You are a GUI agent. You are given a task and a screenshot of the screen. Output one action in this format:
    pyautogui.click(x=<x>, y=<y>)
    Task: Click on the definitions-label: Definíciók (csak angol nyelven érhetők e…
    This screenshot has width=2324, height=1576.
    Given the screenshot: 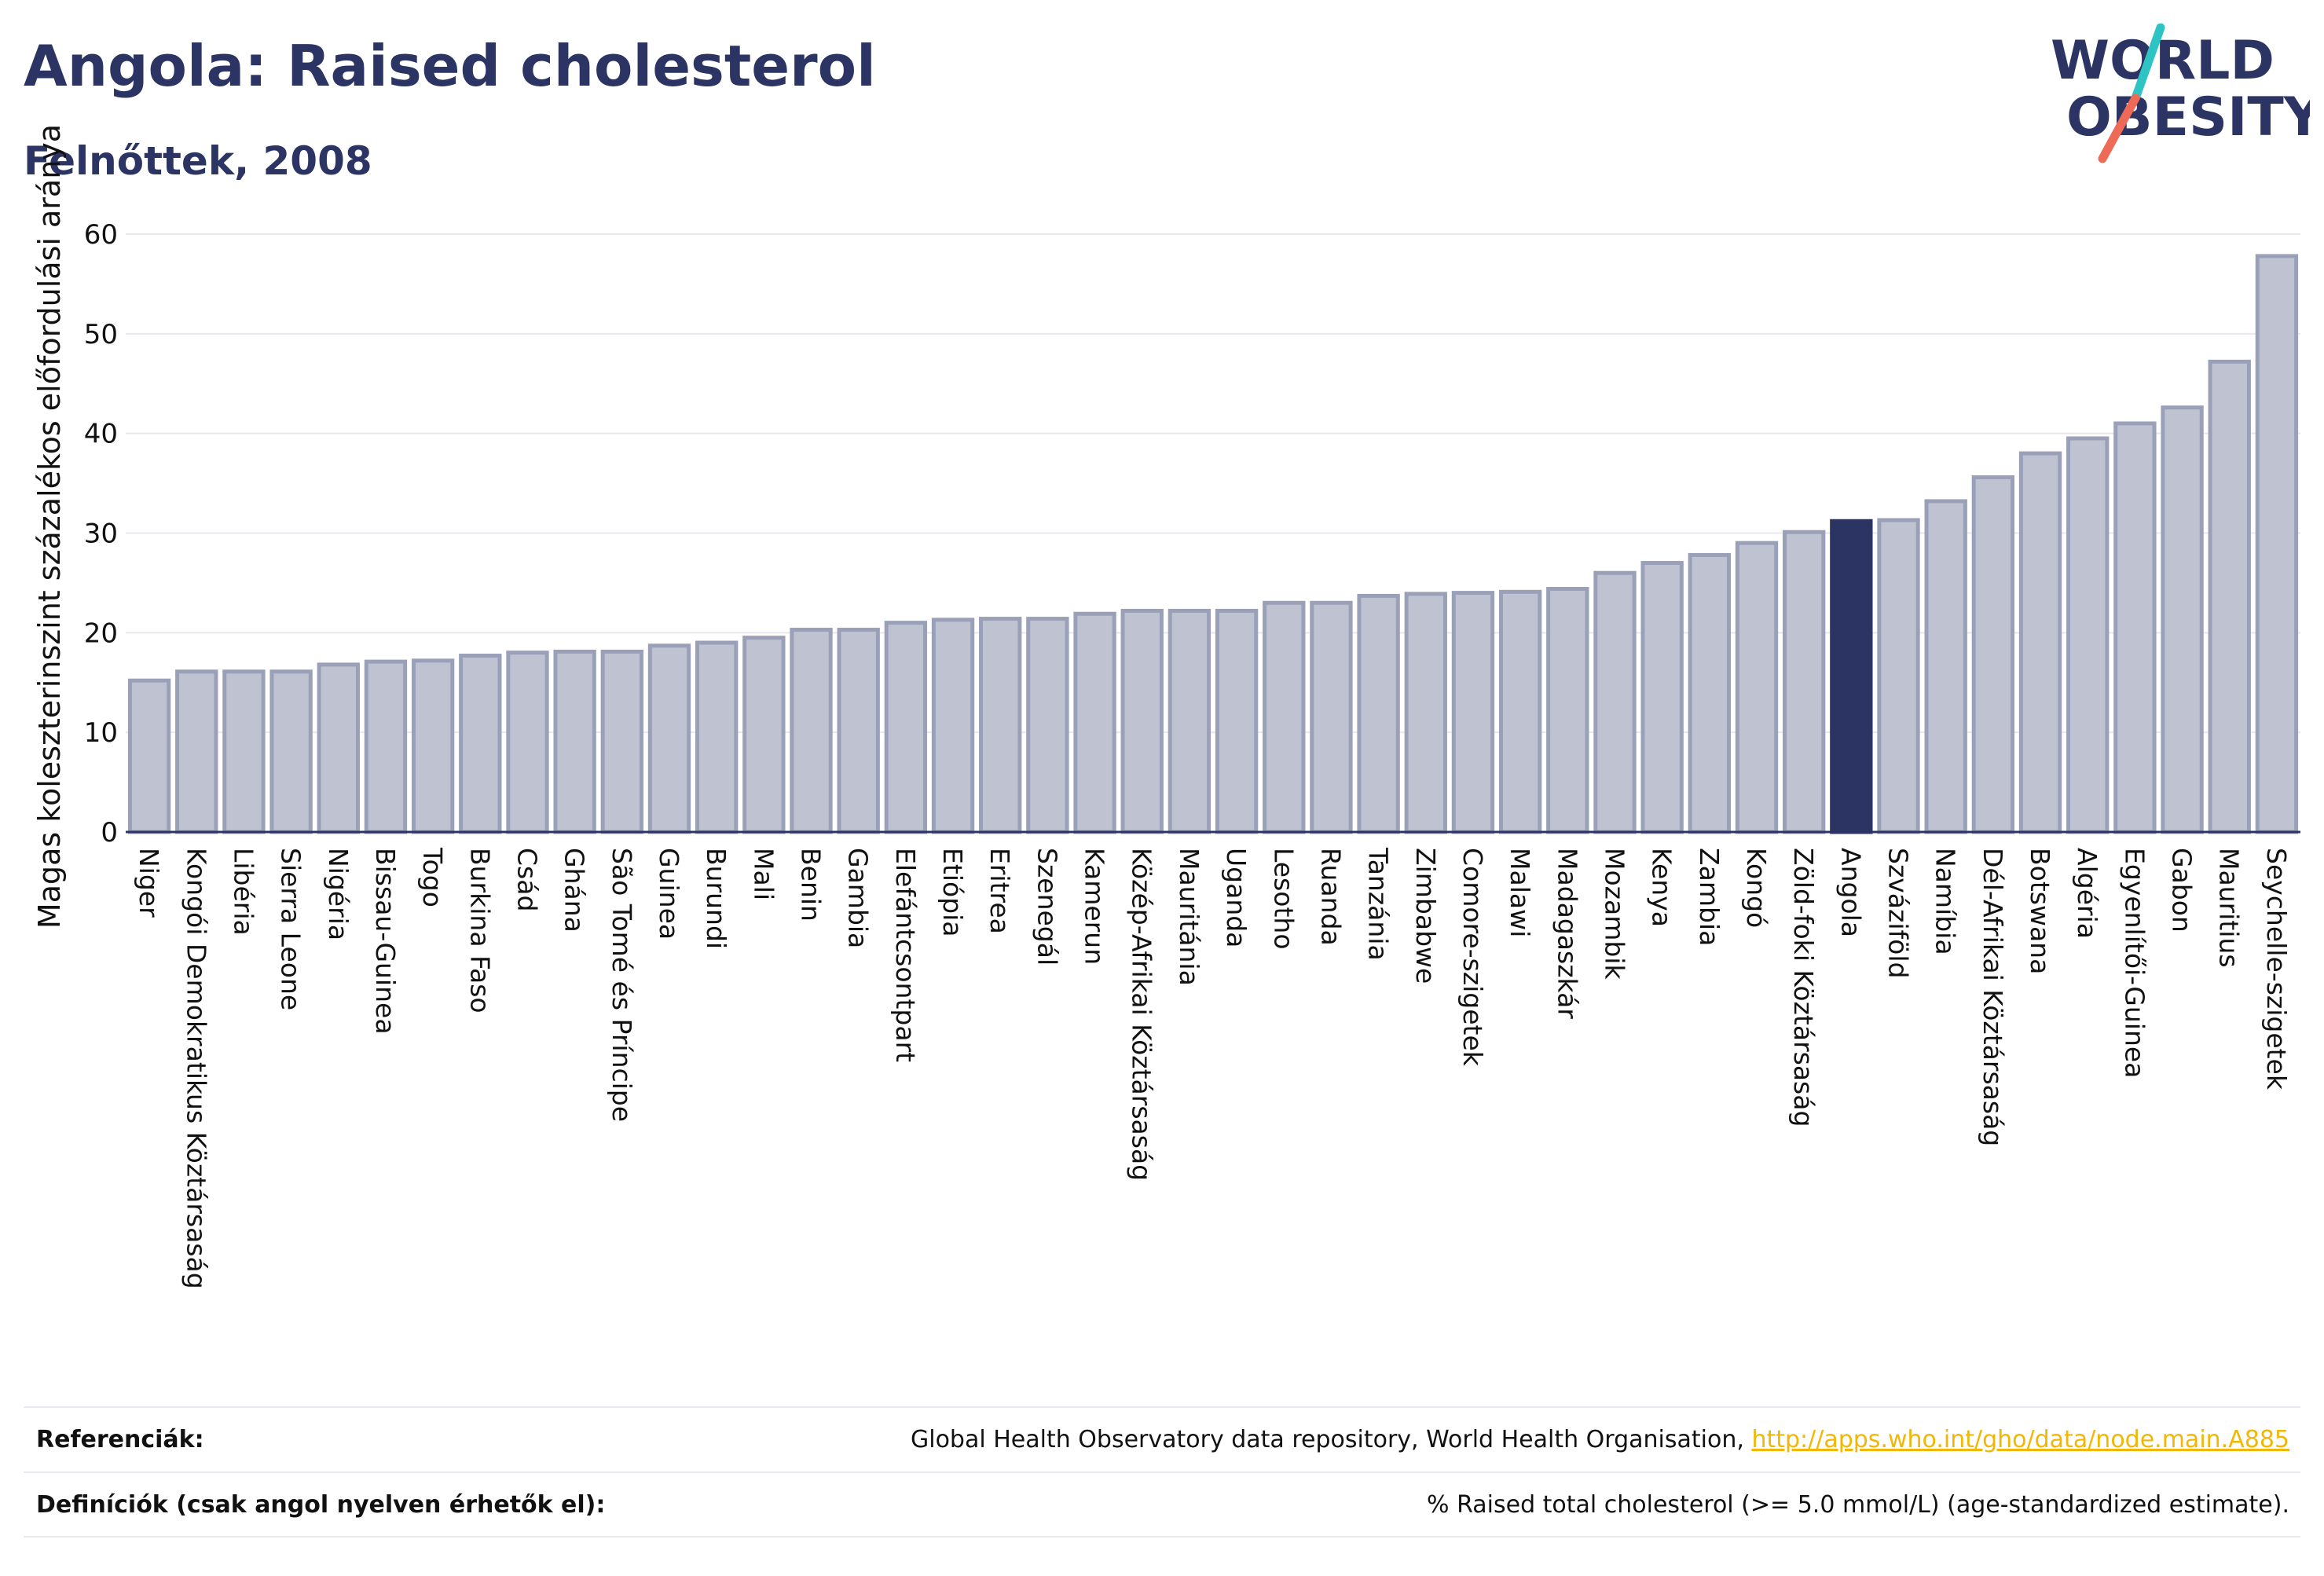 What is the action you would take?
    pyautogui.click(x=321, y=1505)
    